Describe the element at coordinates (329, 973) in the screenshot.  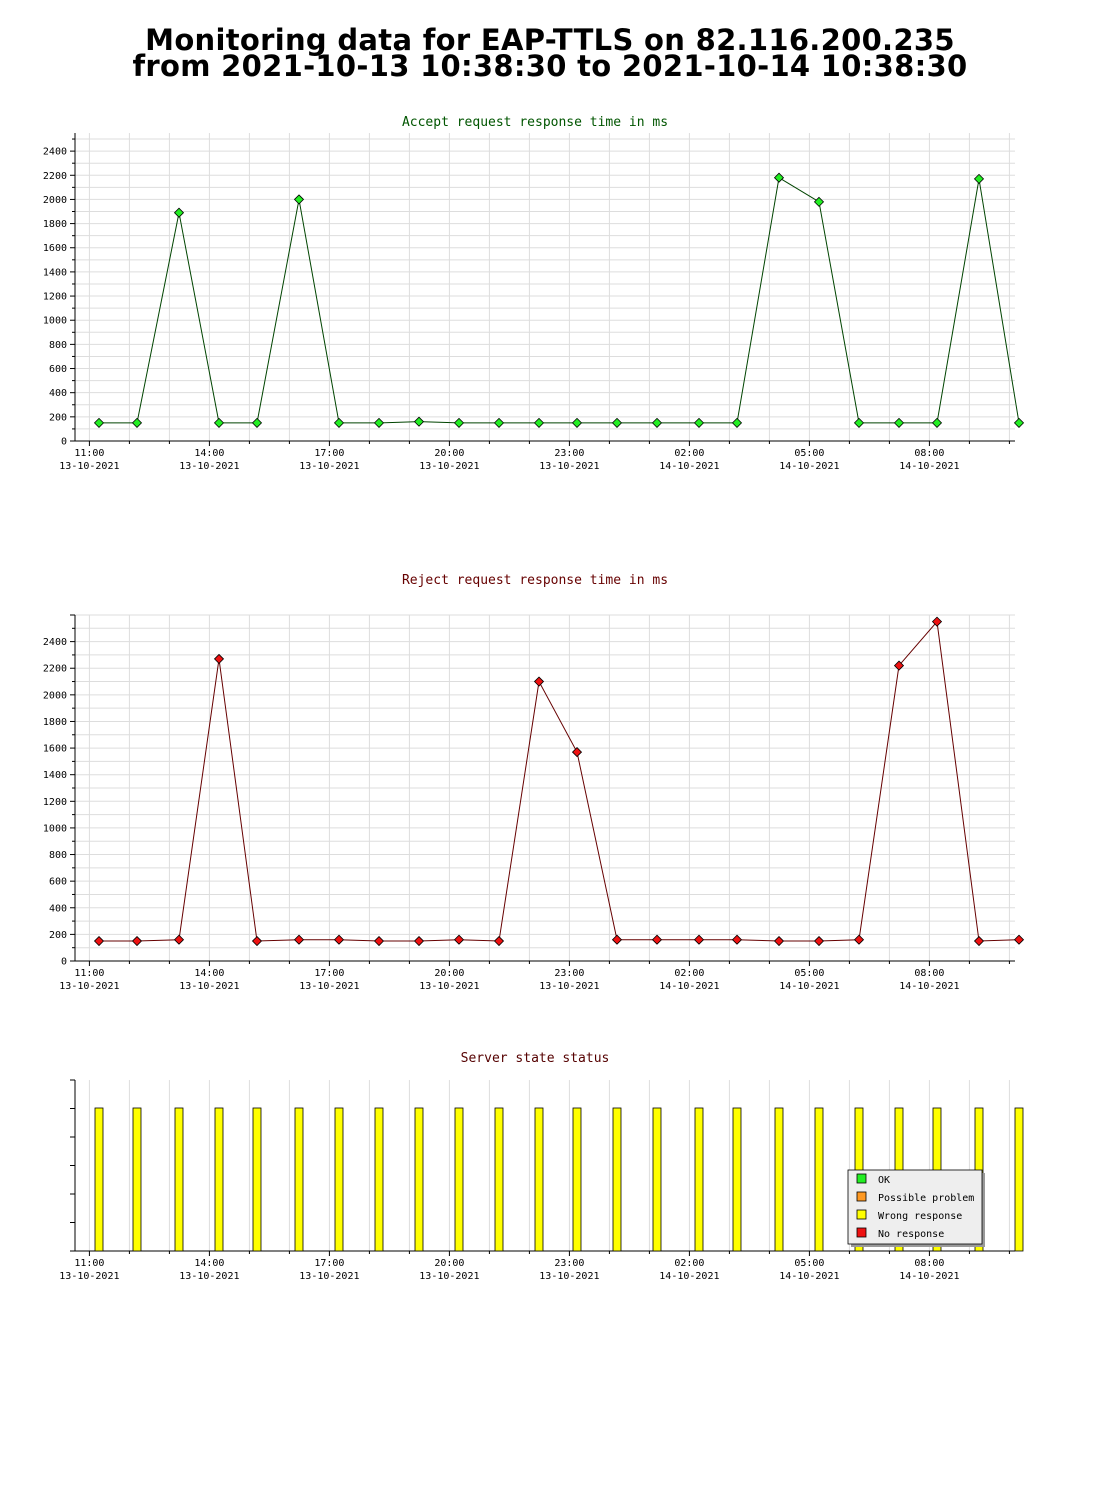
I see `x-tick-label-time: 17:00` at that location.